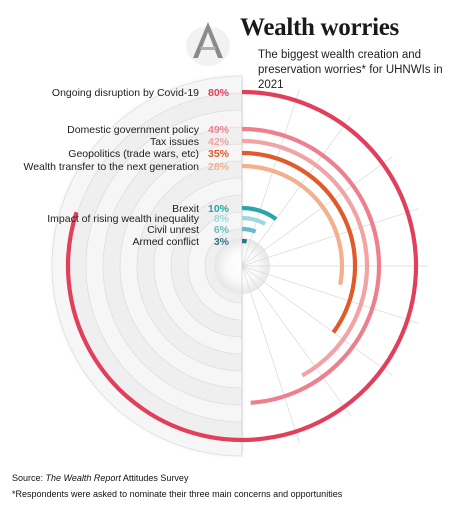  Describe the element at coordinates (319, 27) in the screenshot. I see `chart-title: Wealth worries` at that location.